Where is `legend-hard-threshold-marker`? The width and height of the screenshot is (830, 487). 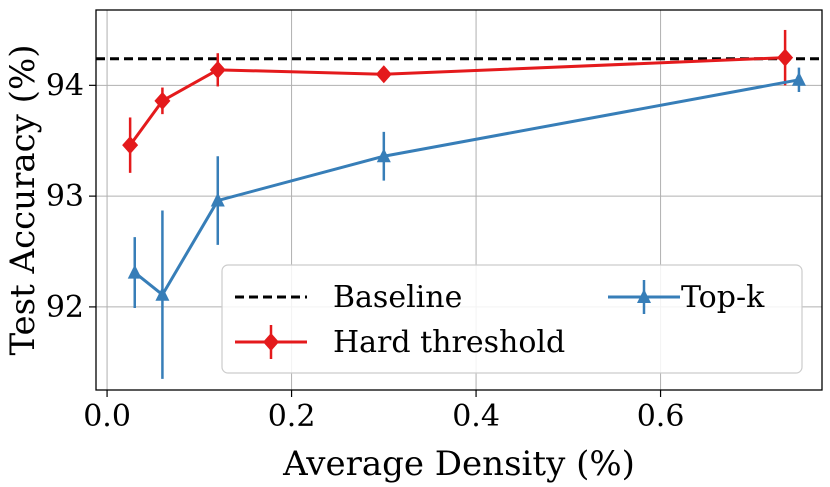 legend-hard-threshold-marker is located at coordinates (271, 342).